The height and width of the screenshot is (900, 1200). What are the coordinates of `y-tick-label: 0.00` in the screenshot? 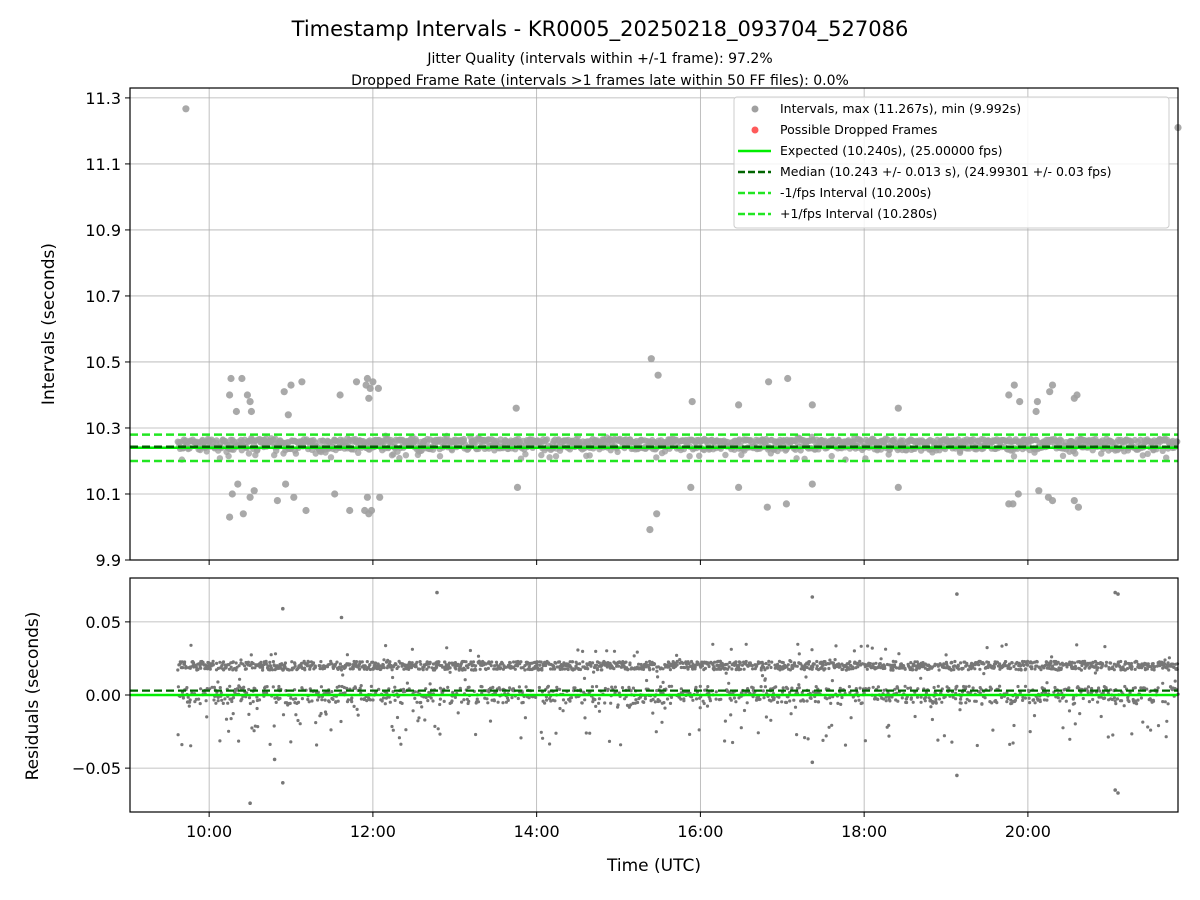 It's located at (103, 695).